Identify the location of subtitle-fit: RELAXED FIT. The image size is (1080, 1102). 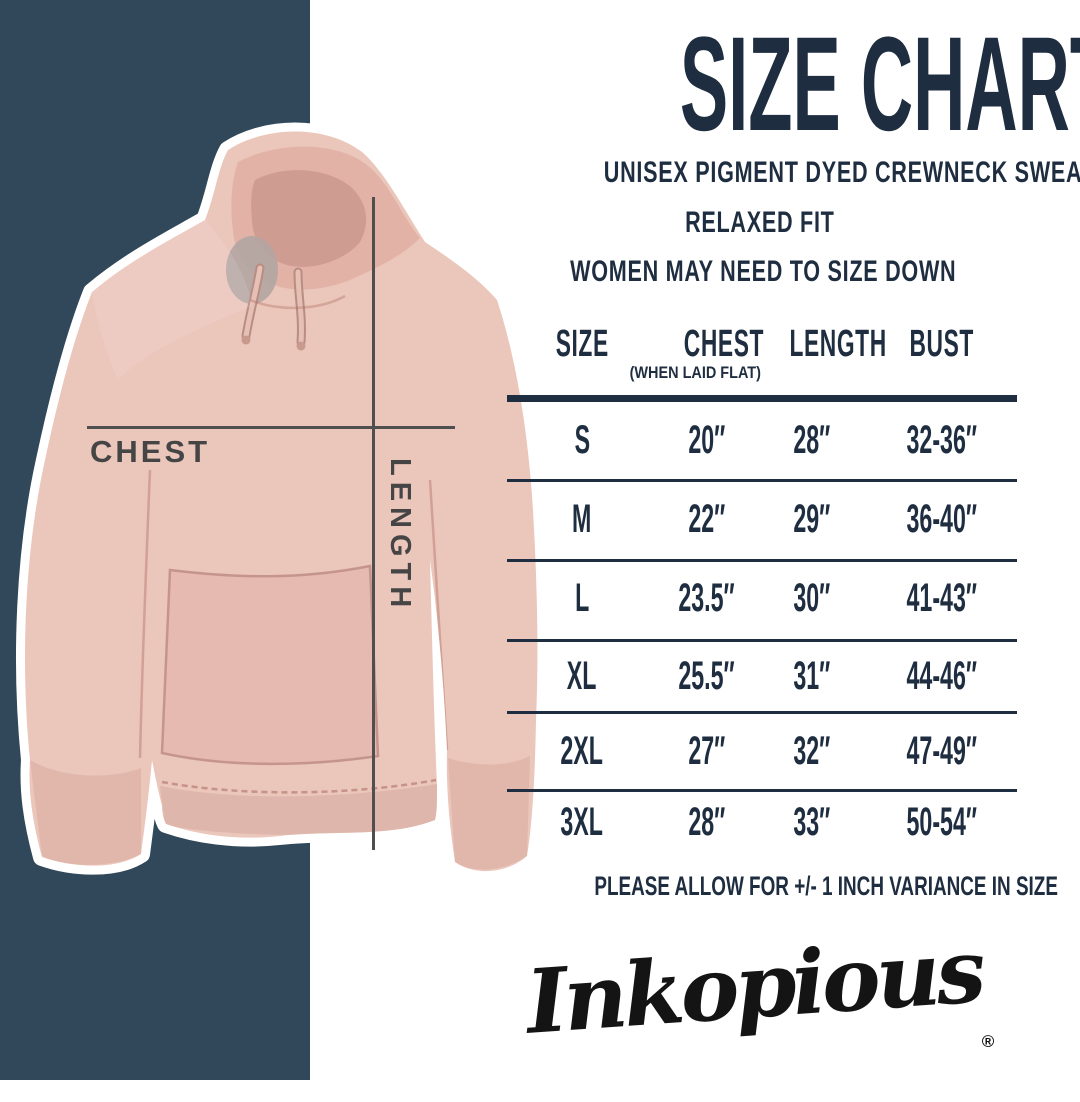
(760, 222).